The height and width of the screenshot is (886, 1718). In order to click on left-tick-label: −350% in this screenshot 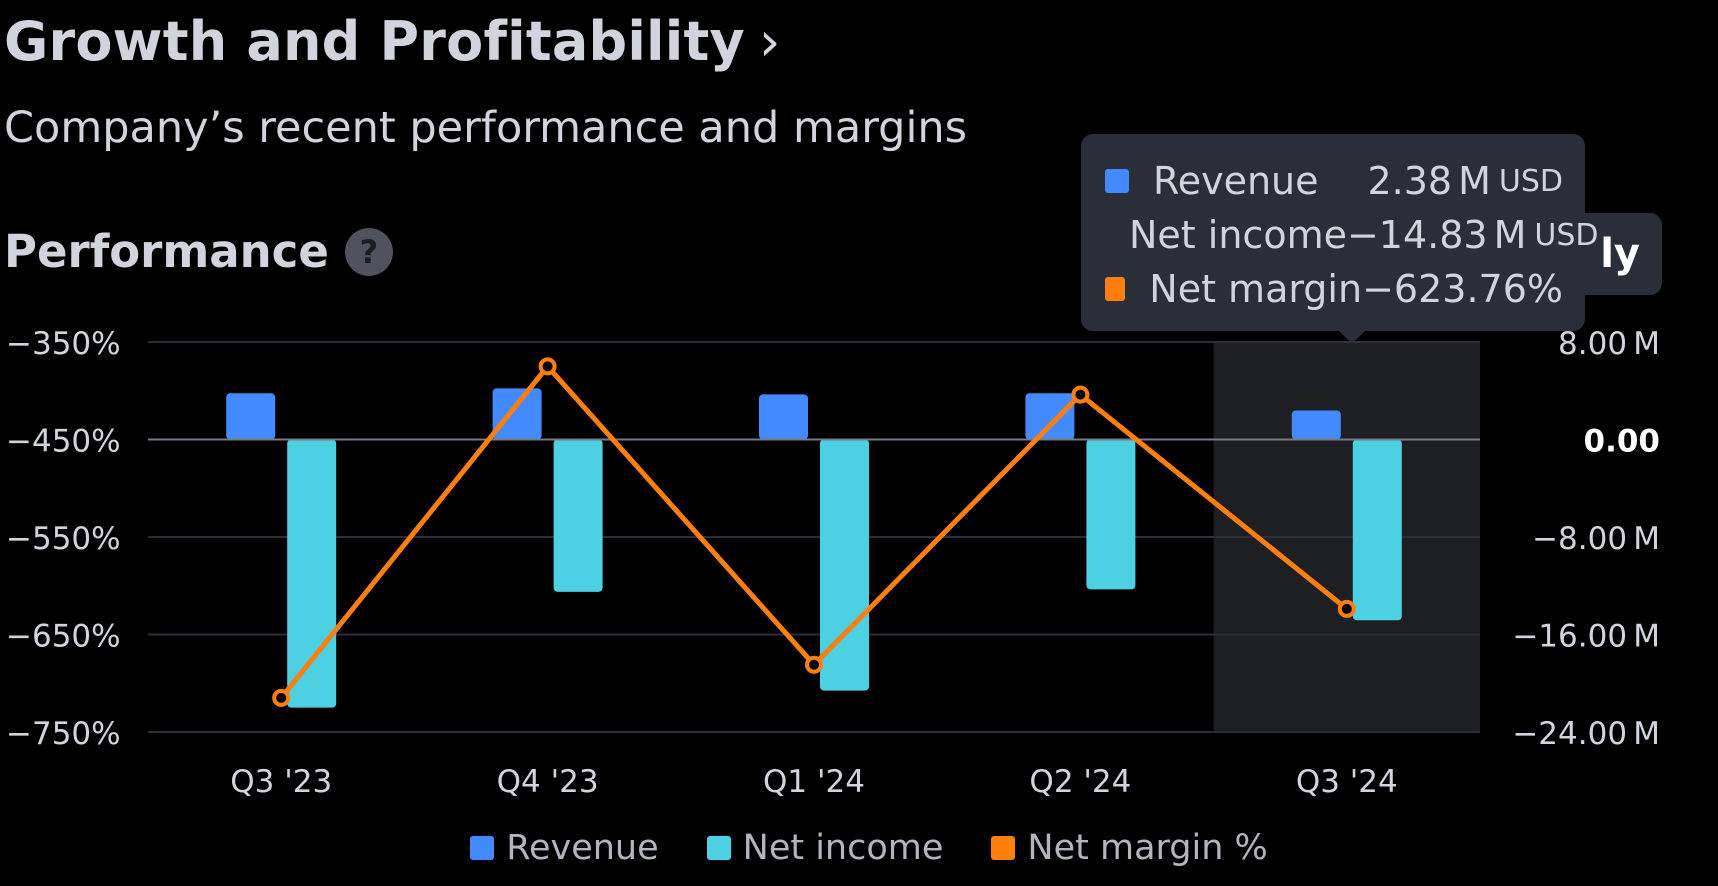, I will do `click(63, 344)`.